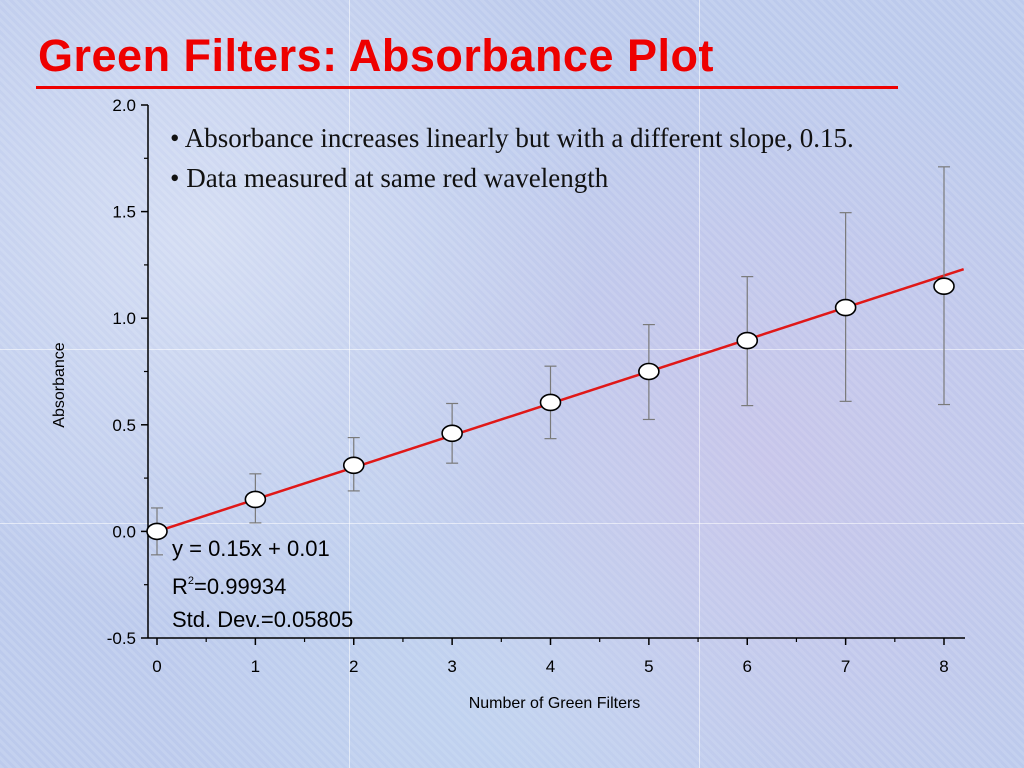 The height and width of the screenshot is (768, 1024). I want to click on x-tick-label: 7, so click(845, 666).